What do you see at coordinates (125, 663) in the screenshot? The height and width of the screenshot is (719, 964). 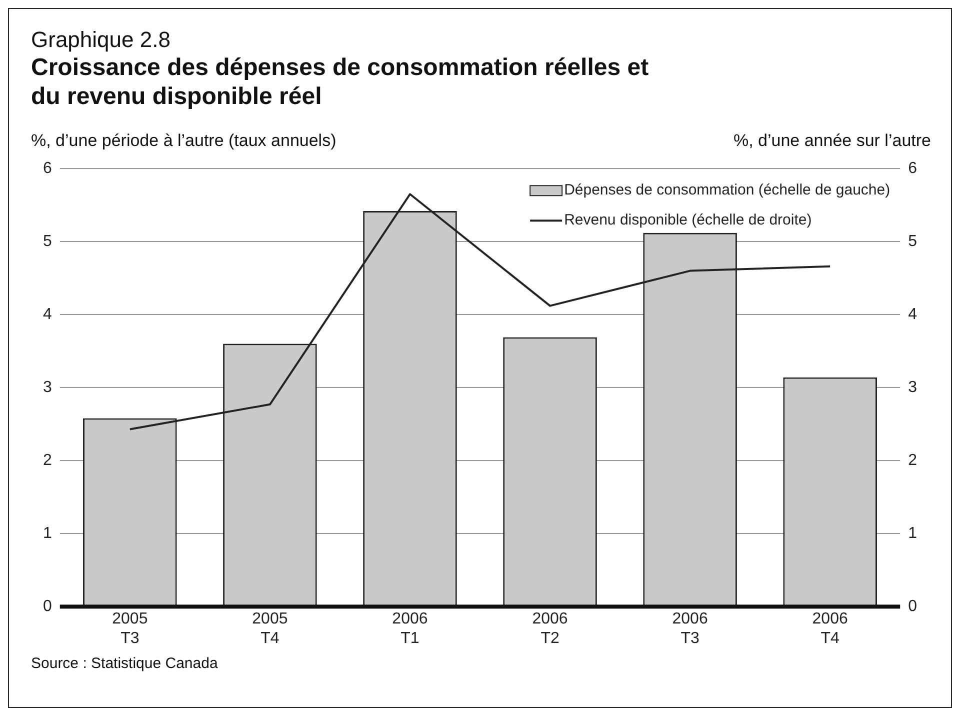 I see `source-note: Source : Statistique Canada` at bounding box center [125, 663].